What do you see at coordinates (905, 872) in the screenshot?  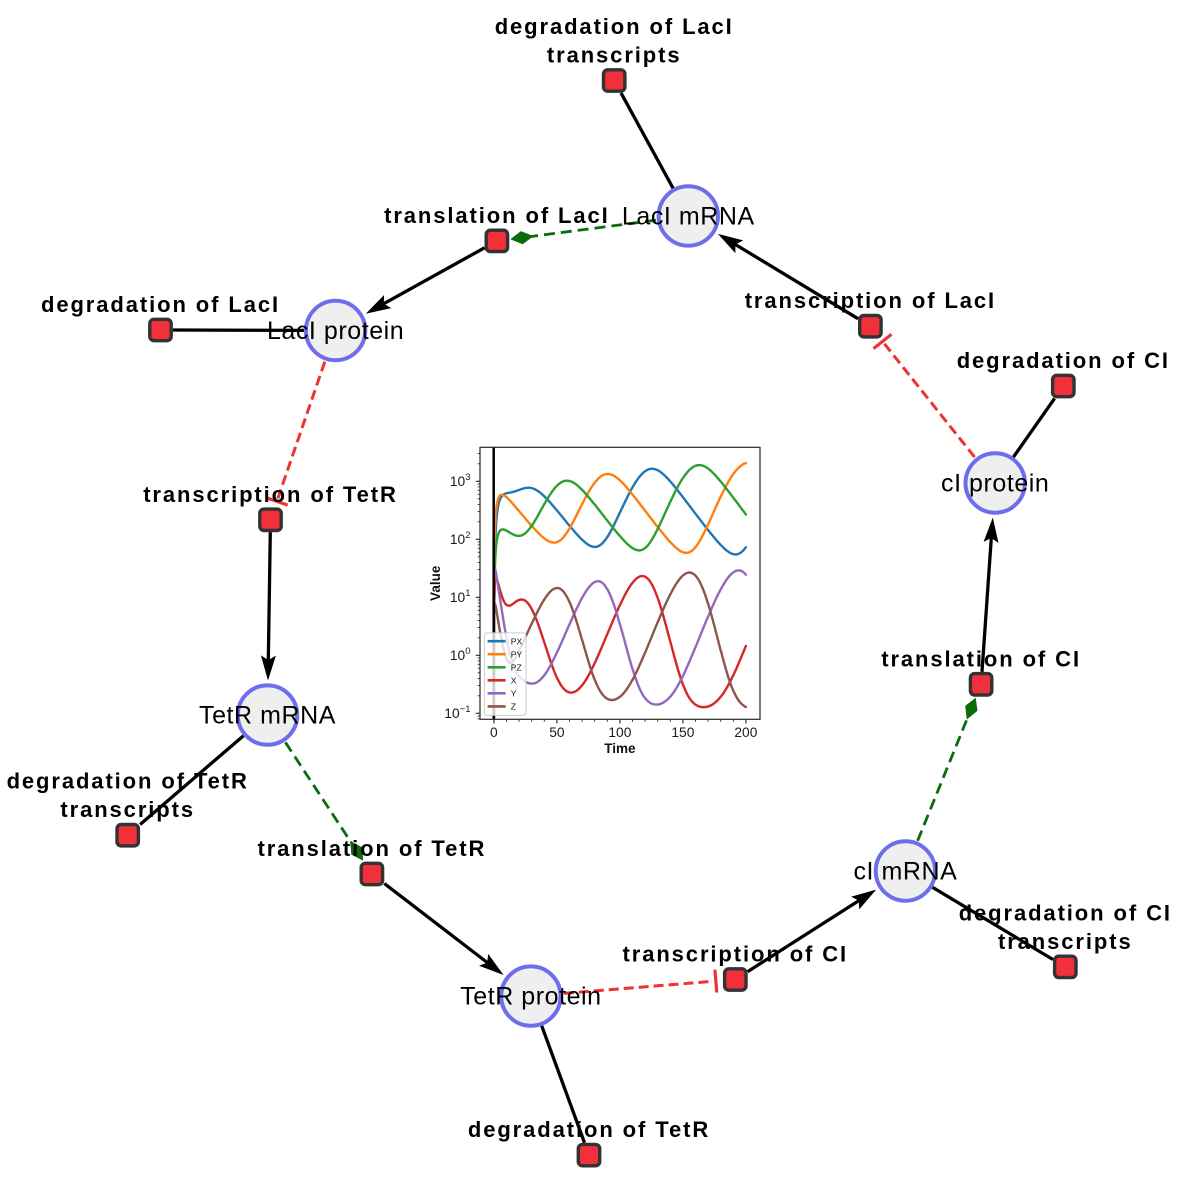 I see `svg-text: cI mRNA` at bounding box center [905, 872].